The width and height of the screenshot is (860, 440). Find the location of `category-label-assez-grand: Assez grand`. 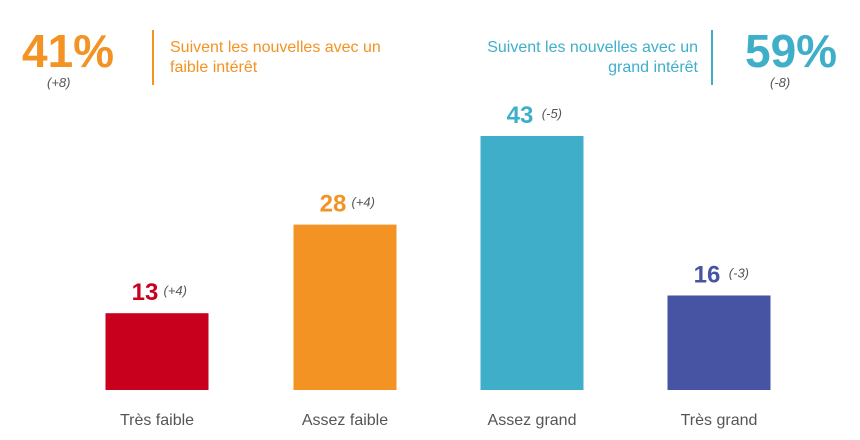

category-label-assez-grand: Assez grand is located at coordinates (532, 420).